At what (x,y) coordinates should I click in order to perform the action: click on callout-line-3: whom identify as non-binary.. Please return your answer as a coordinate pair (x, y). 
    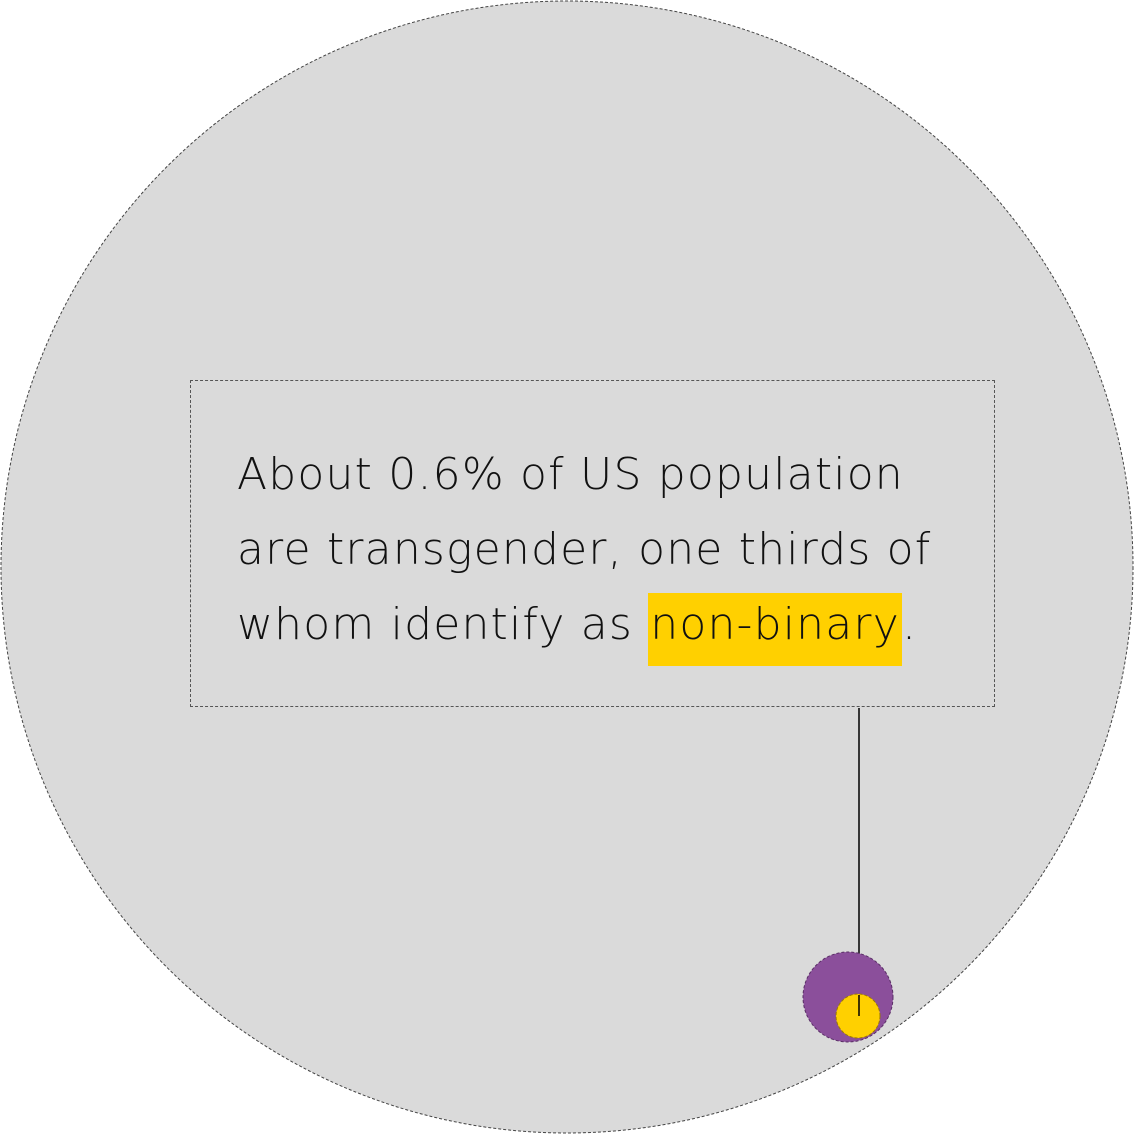
    Looking at the image, I should click on (607, 626).